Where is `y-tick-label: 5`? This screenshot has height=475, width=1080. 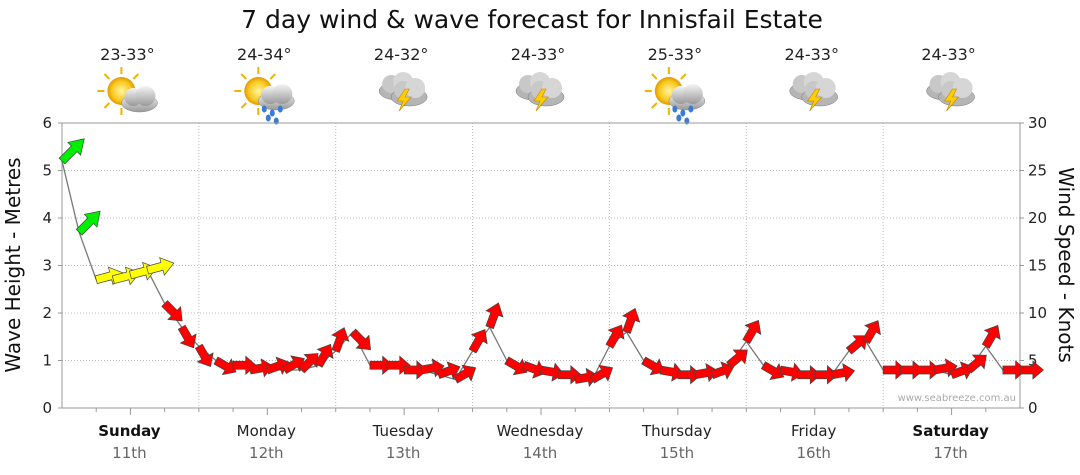 y-tick-label: 5 is located at coordinates (47, 171).